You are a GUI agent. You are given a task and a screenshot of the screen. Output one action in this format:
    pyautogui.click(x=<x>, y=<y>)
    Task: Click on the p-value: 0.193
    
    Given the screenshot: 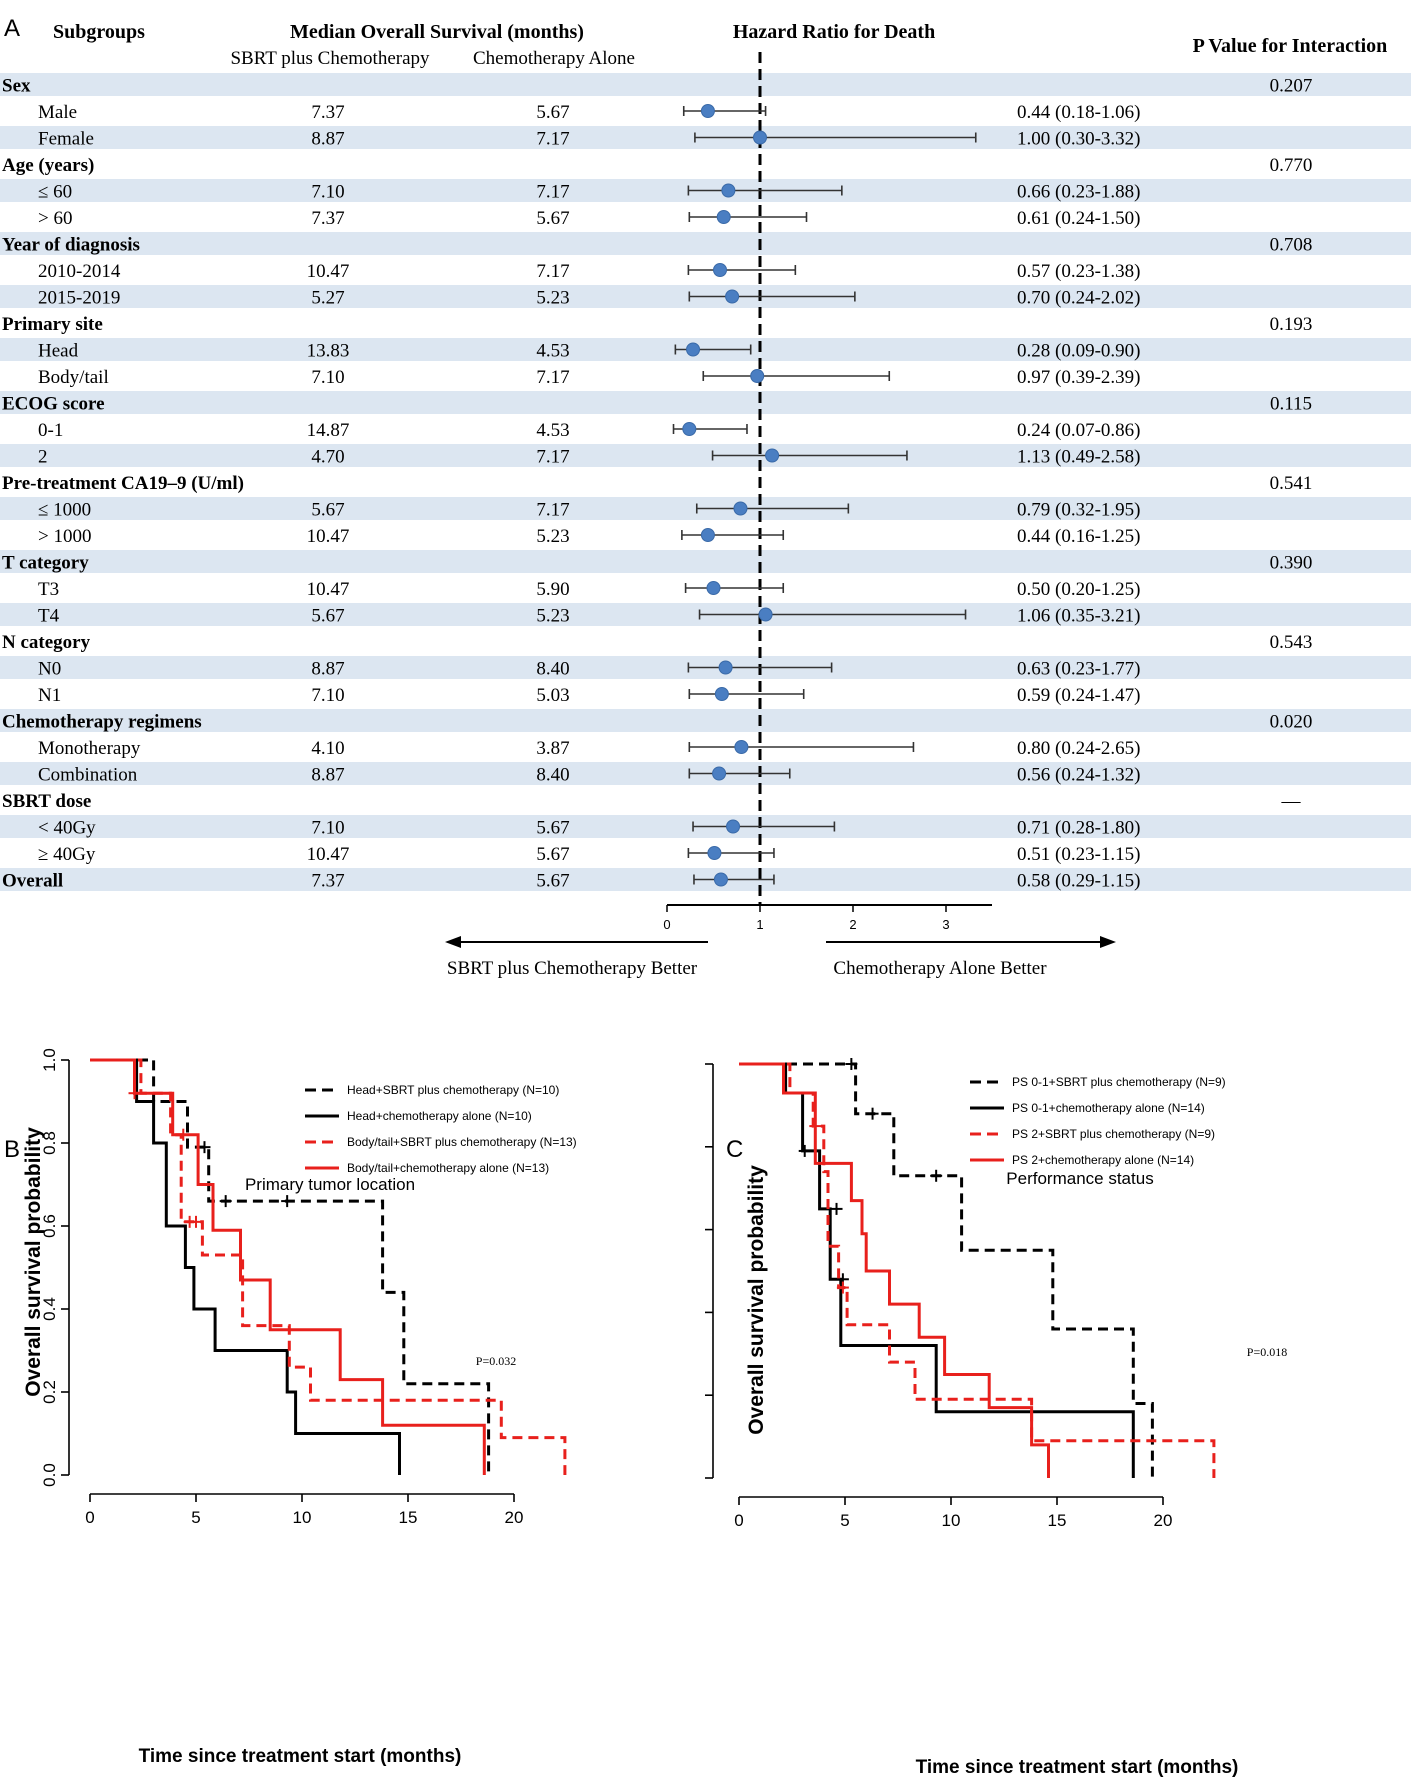 What is the action you would take?
    pyautogui.click(x=1291, y=324)
    